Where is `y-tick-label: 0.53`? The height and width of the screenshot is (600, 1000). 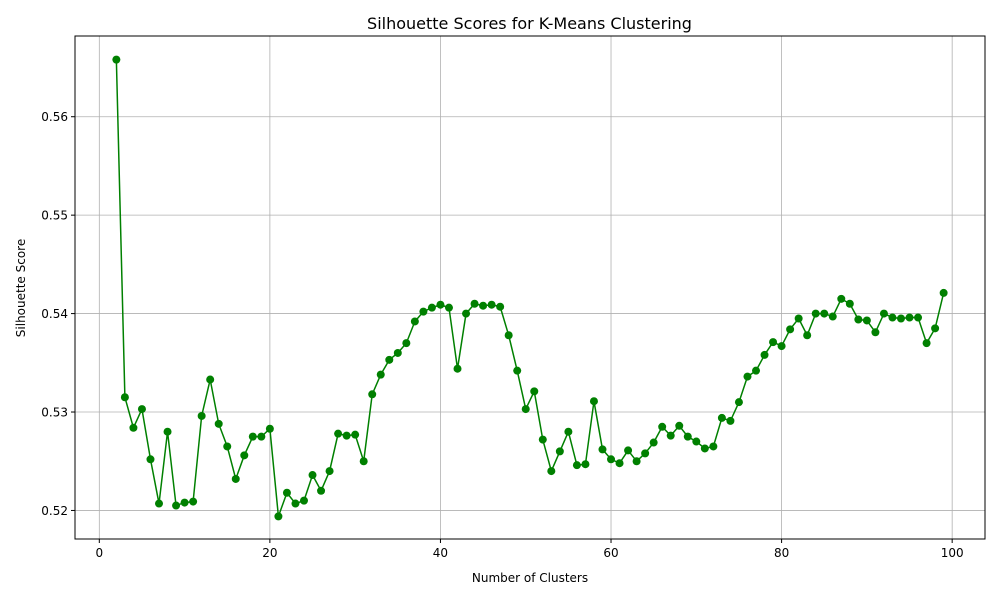
y-tick-label: 0.53 is located at coordinates (54, 413).